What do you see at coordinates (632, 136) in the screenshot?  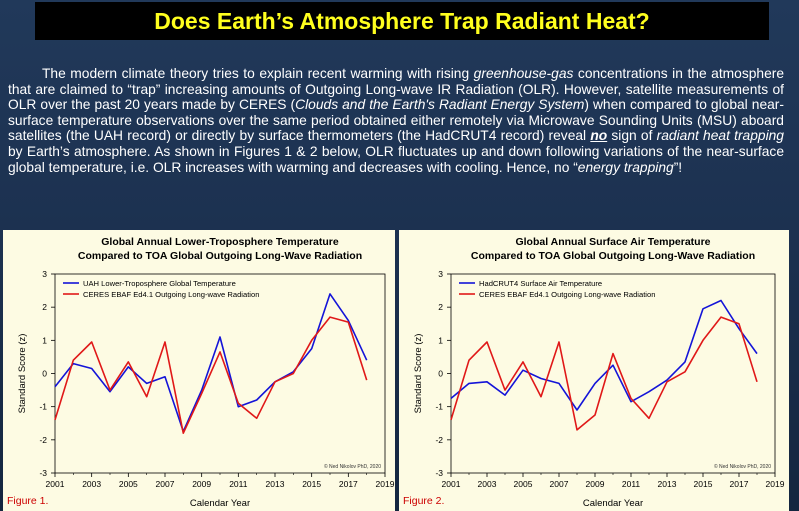 I see `intro-text: sign of` at bounding box center [632, 136].